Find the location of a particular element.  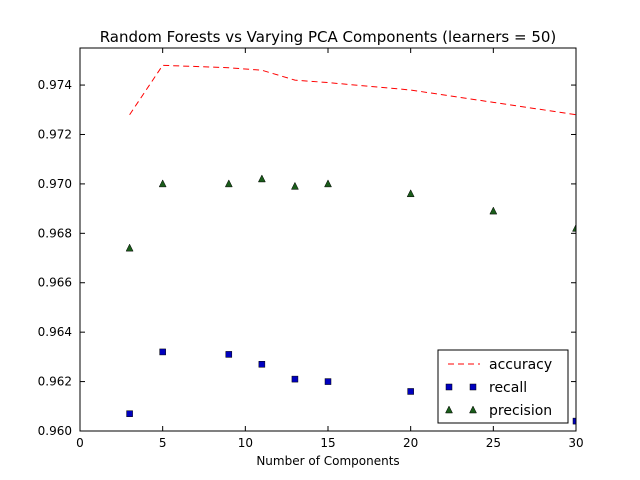

legend: accuracy recall precision is located at coordinates (503, 386).